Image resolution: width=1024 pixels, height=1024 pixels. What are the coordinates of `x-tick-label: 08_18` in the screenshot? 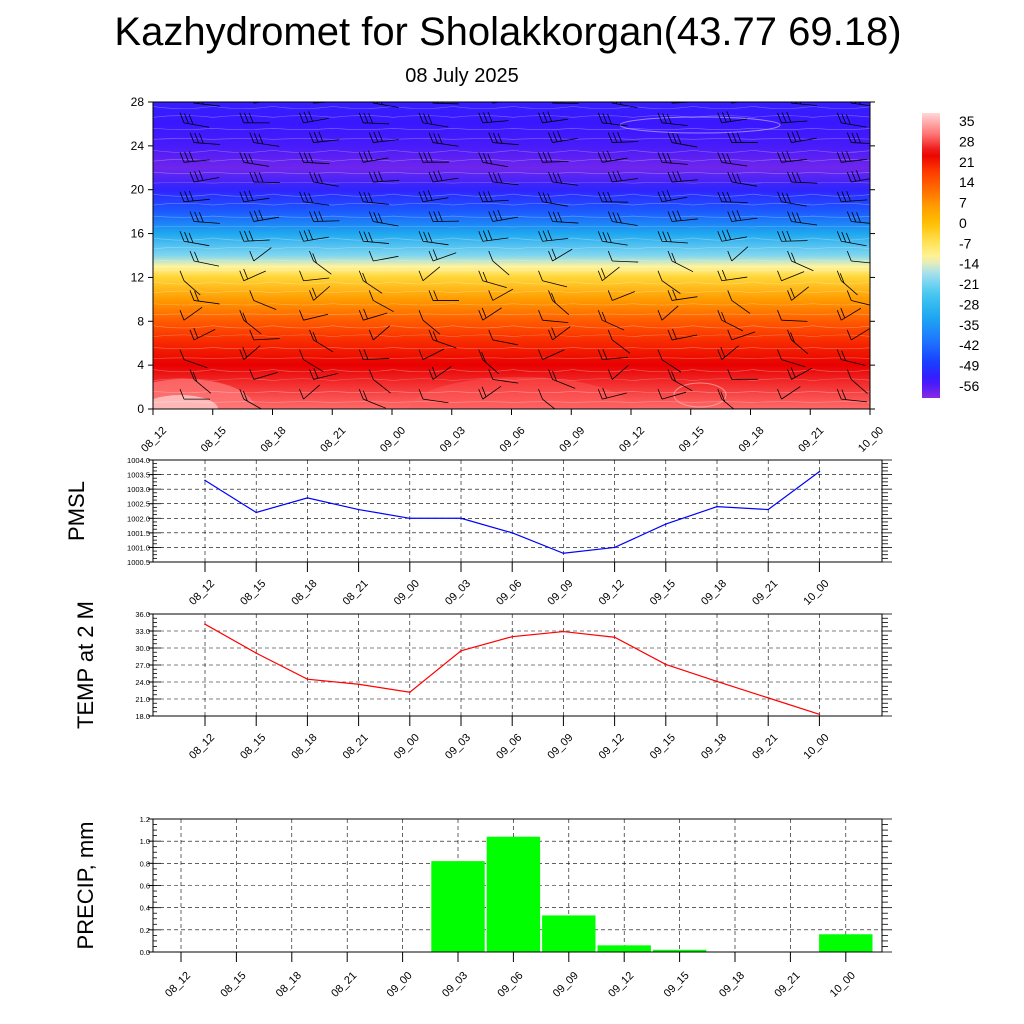 It's located at (304, 747).